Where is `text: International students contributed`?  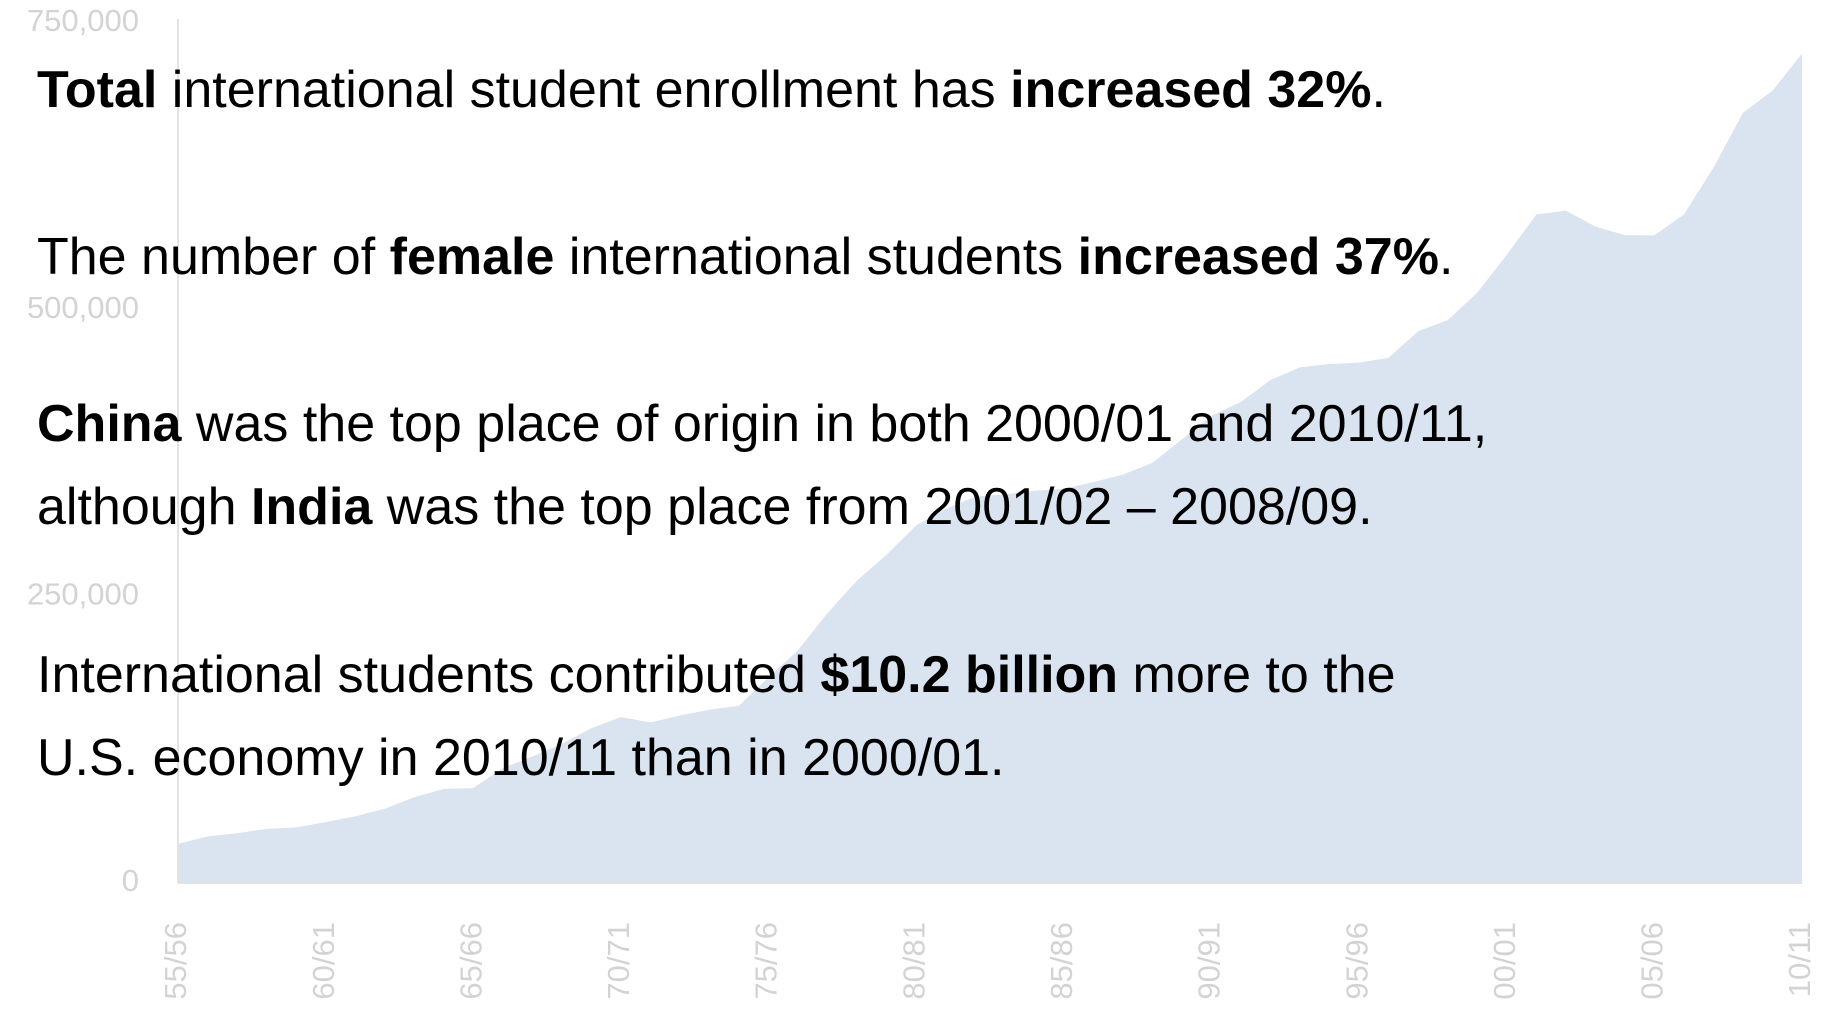 text: International students contributed is located at coordinates (429, 675).